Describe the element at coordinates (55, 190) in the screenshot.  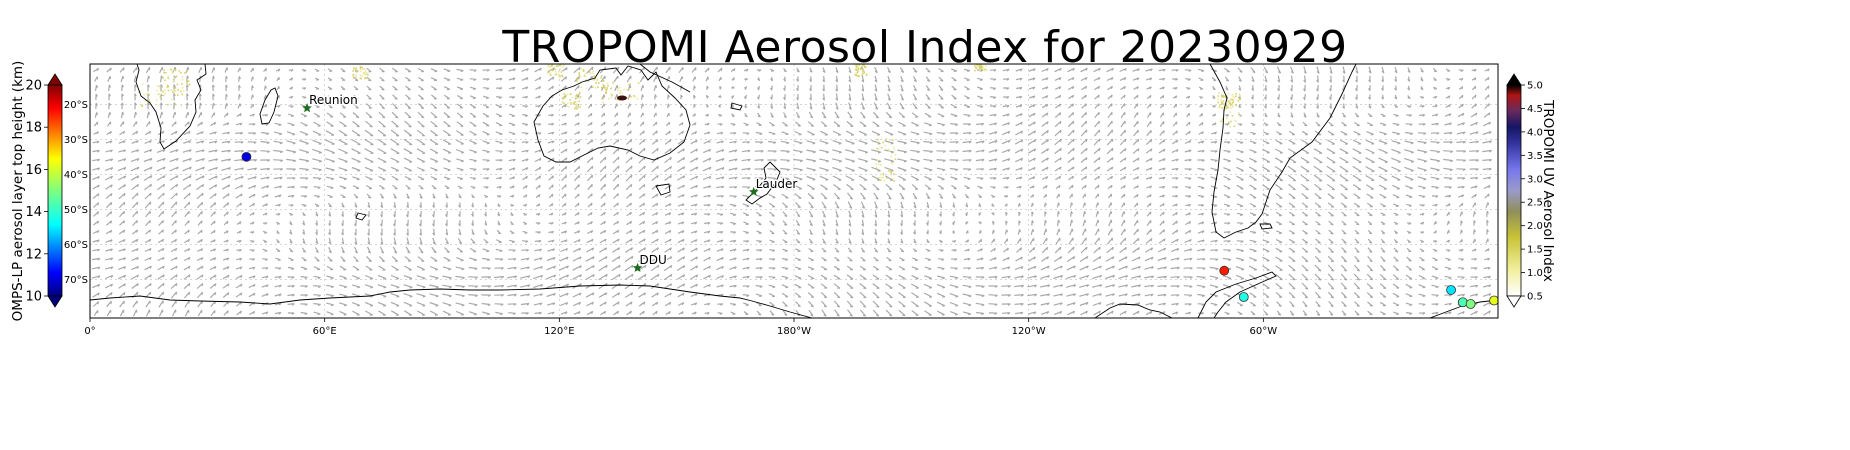
I see `colorbar-left-bar` at that location.